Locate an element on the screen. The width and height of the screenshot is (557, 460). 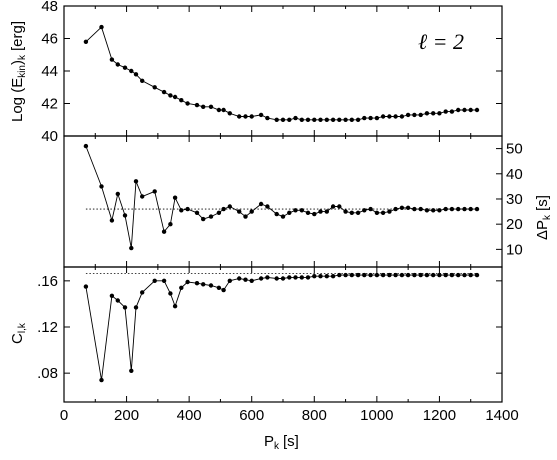
x-axis-label-main: P is located at coordinates (269, 441).